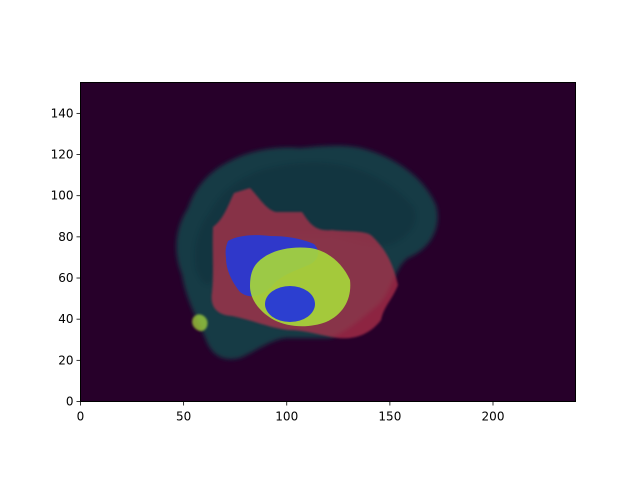  I want to click on x-tick-label: 200, so click(493, 417).